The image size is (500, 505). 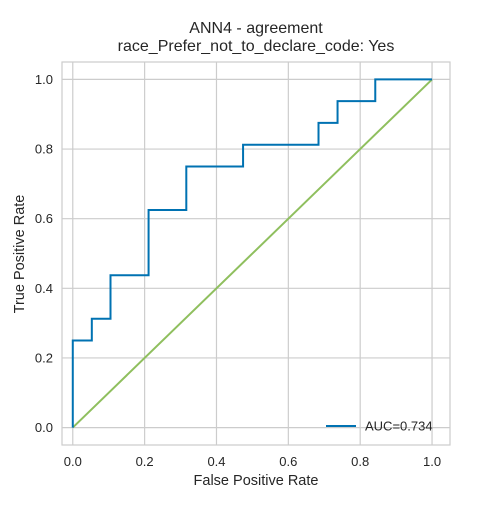 I want to click on y-tick-label: 0.6, so click(x=44, y=218).